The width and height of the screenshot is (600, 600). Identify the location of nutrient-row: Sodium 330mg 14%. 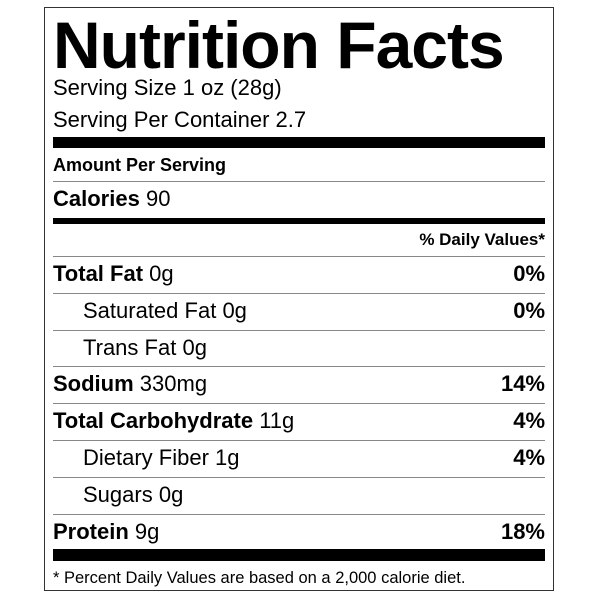
(299, 384).